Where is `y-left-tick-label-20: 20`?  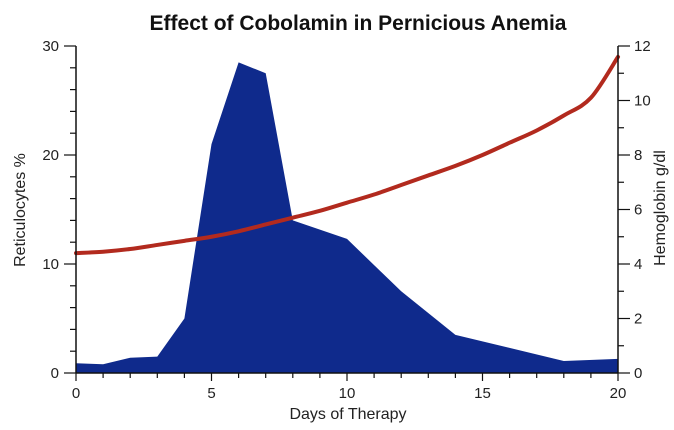
y-left-tick-label-20: 20 is located at coordinates (50, 155).